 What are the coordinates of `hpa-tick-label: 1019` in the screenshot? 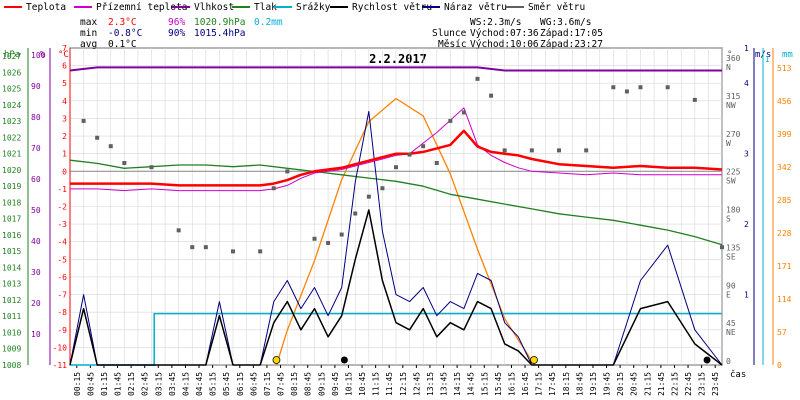 It's located at (11, 186).